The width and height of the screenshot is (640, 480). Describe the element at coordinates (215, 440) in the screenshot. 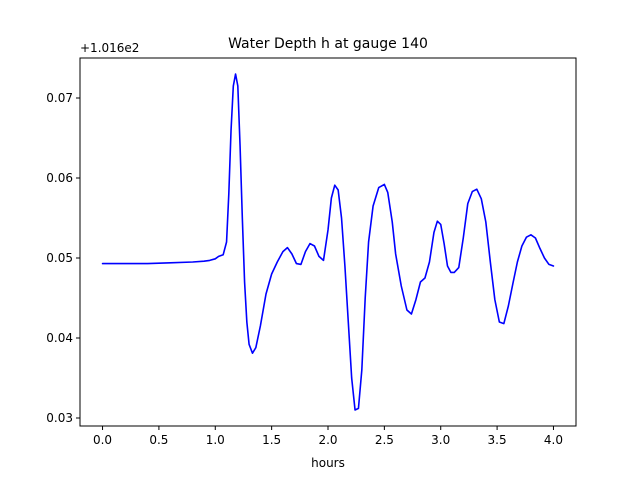

I see `x-tick-label: 1.0` at that location.